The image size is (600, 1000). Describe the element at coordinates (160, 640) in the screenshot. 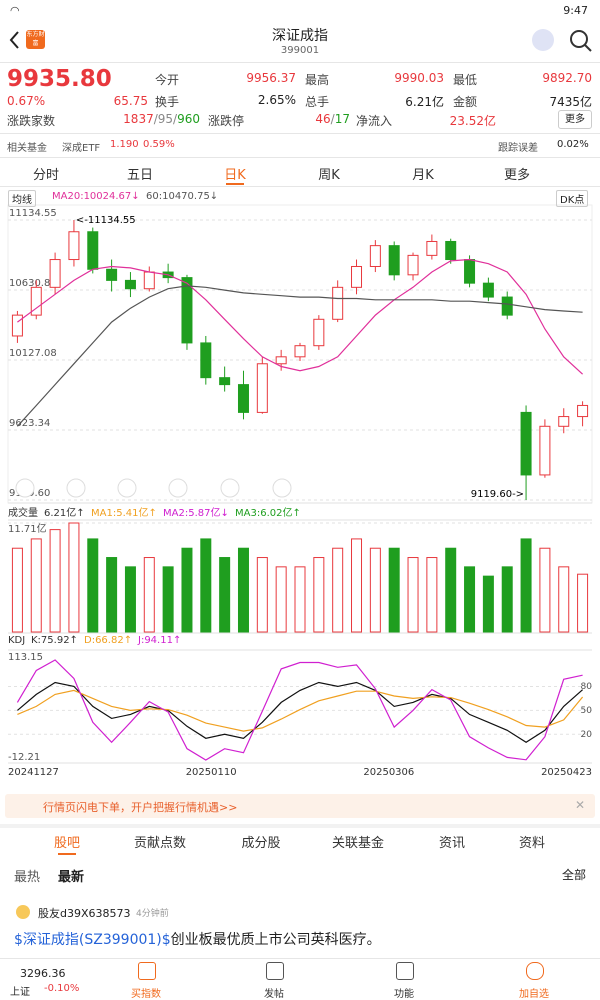

I see `legend-entry: J:94.11↑` at that location.